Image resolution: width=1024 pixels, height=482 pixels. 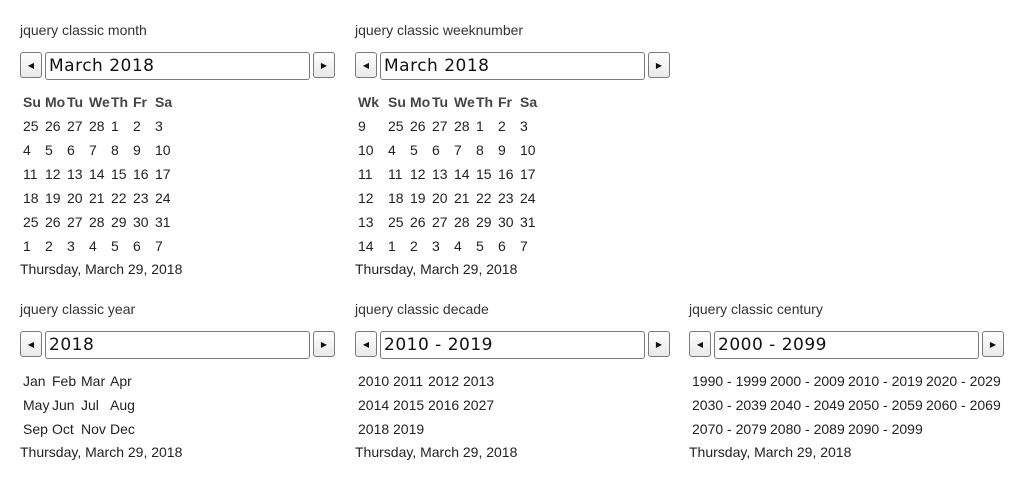 What do you see at coordinates (885, 381) in the screenshot?
I see `decade-cell: 2010 - 2019` at bounding box center [885, 381].